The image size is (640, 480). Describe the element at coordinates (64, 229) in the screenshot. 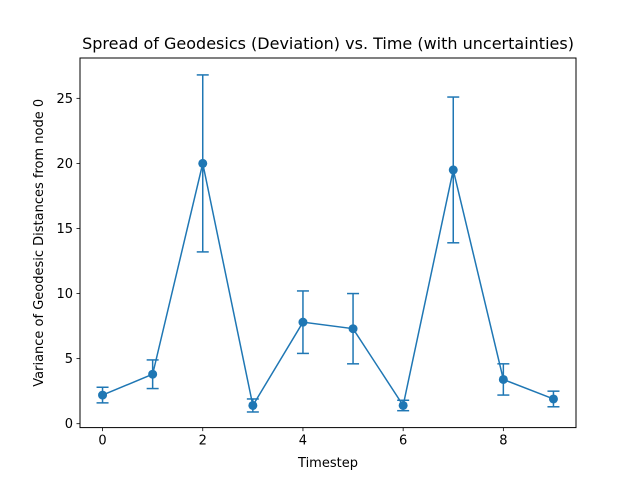

I see `y-tick-label: 15` at that location.